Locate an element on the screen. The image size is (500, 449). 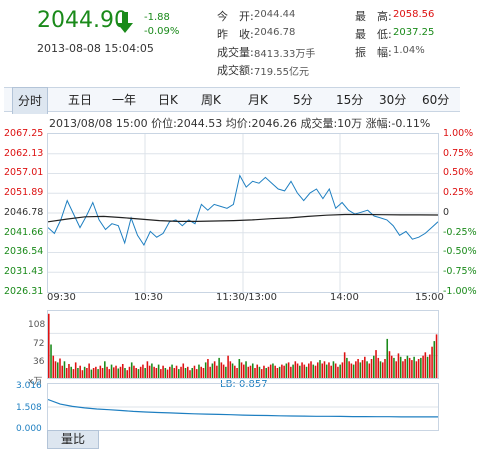
volume-tick-label: 108 is located at coordinates (37, 325).